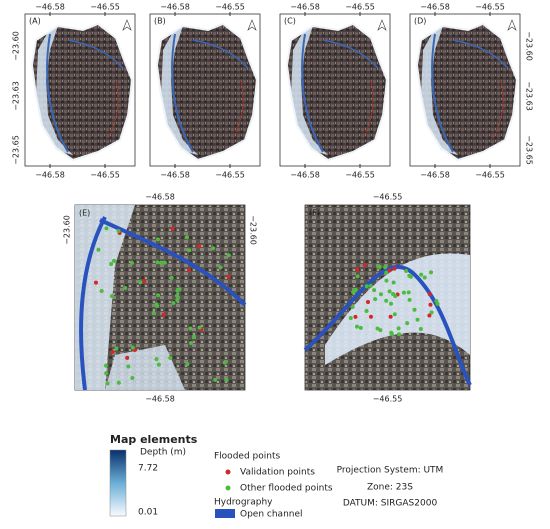 The image size is (550, 529). I want to click on panel-label: (A), so click(35, 21).